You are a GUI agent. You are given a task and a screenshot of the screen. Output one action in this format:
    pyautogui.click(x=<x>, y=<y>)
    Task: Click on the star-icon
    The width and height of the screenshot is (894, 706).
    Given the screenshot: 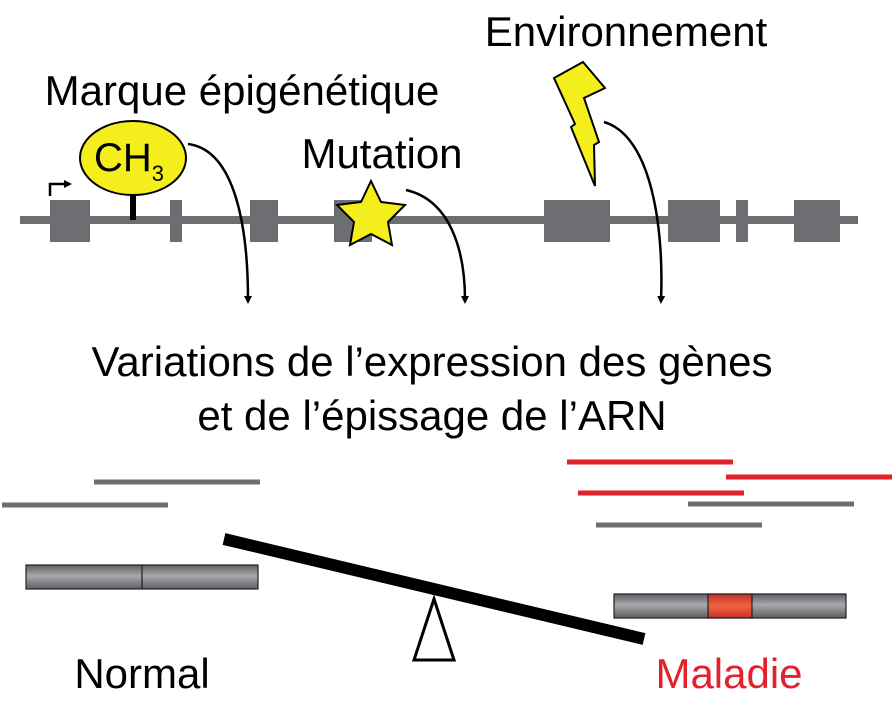 What is the action you would take?
    pyautogui.click(x=371, y=212)
    